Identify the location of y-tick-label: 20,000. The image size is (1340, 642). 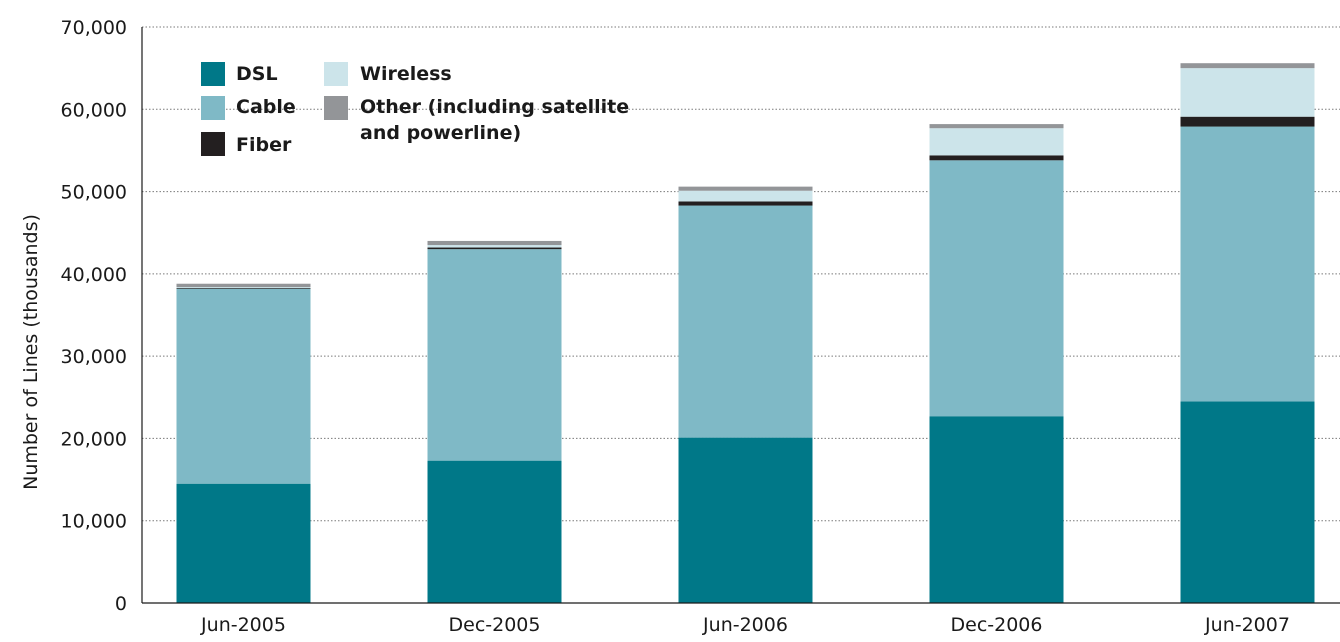
(94, 439).